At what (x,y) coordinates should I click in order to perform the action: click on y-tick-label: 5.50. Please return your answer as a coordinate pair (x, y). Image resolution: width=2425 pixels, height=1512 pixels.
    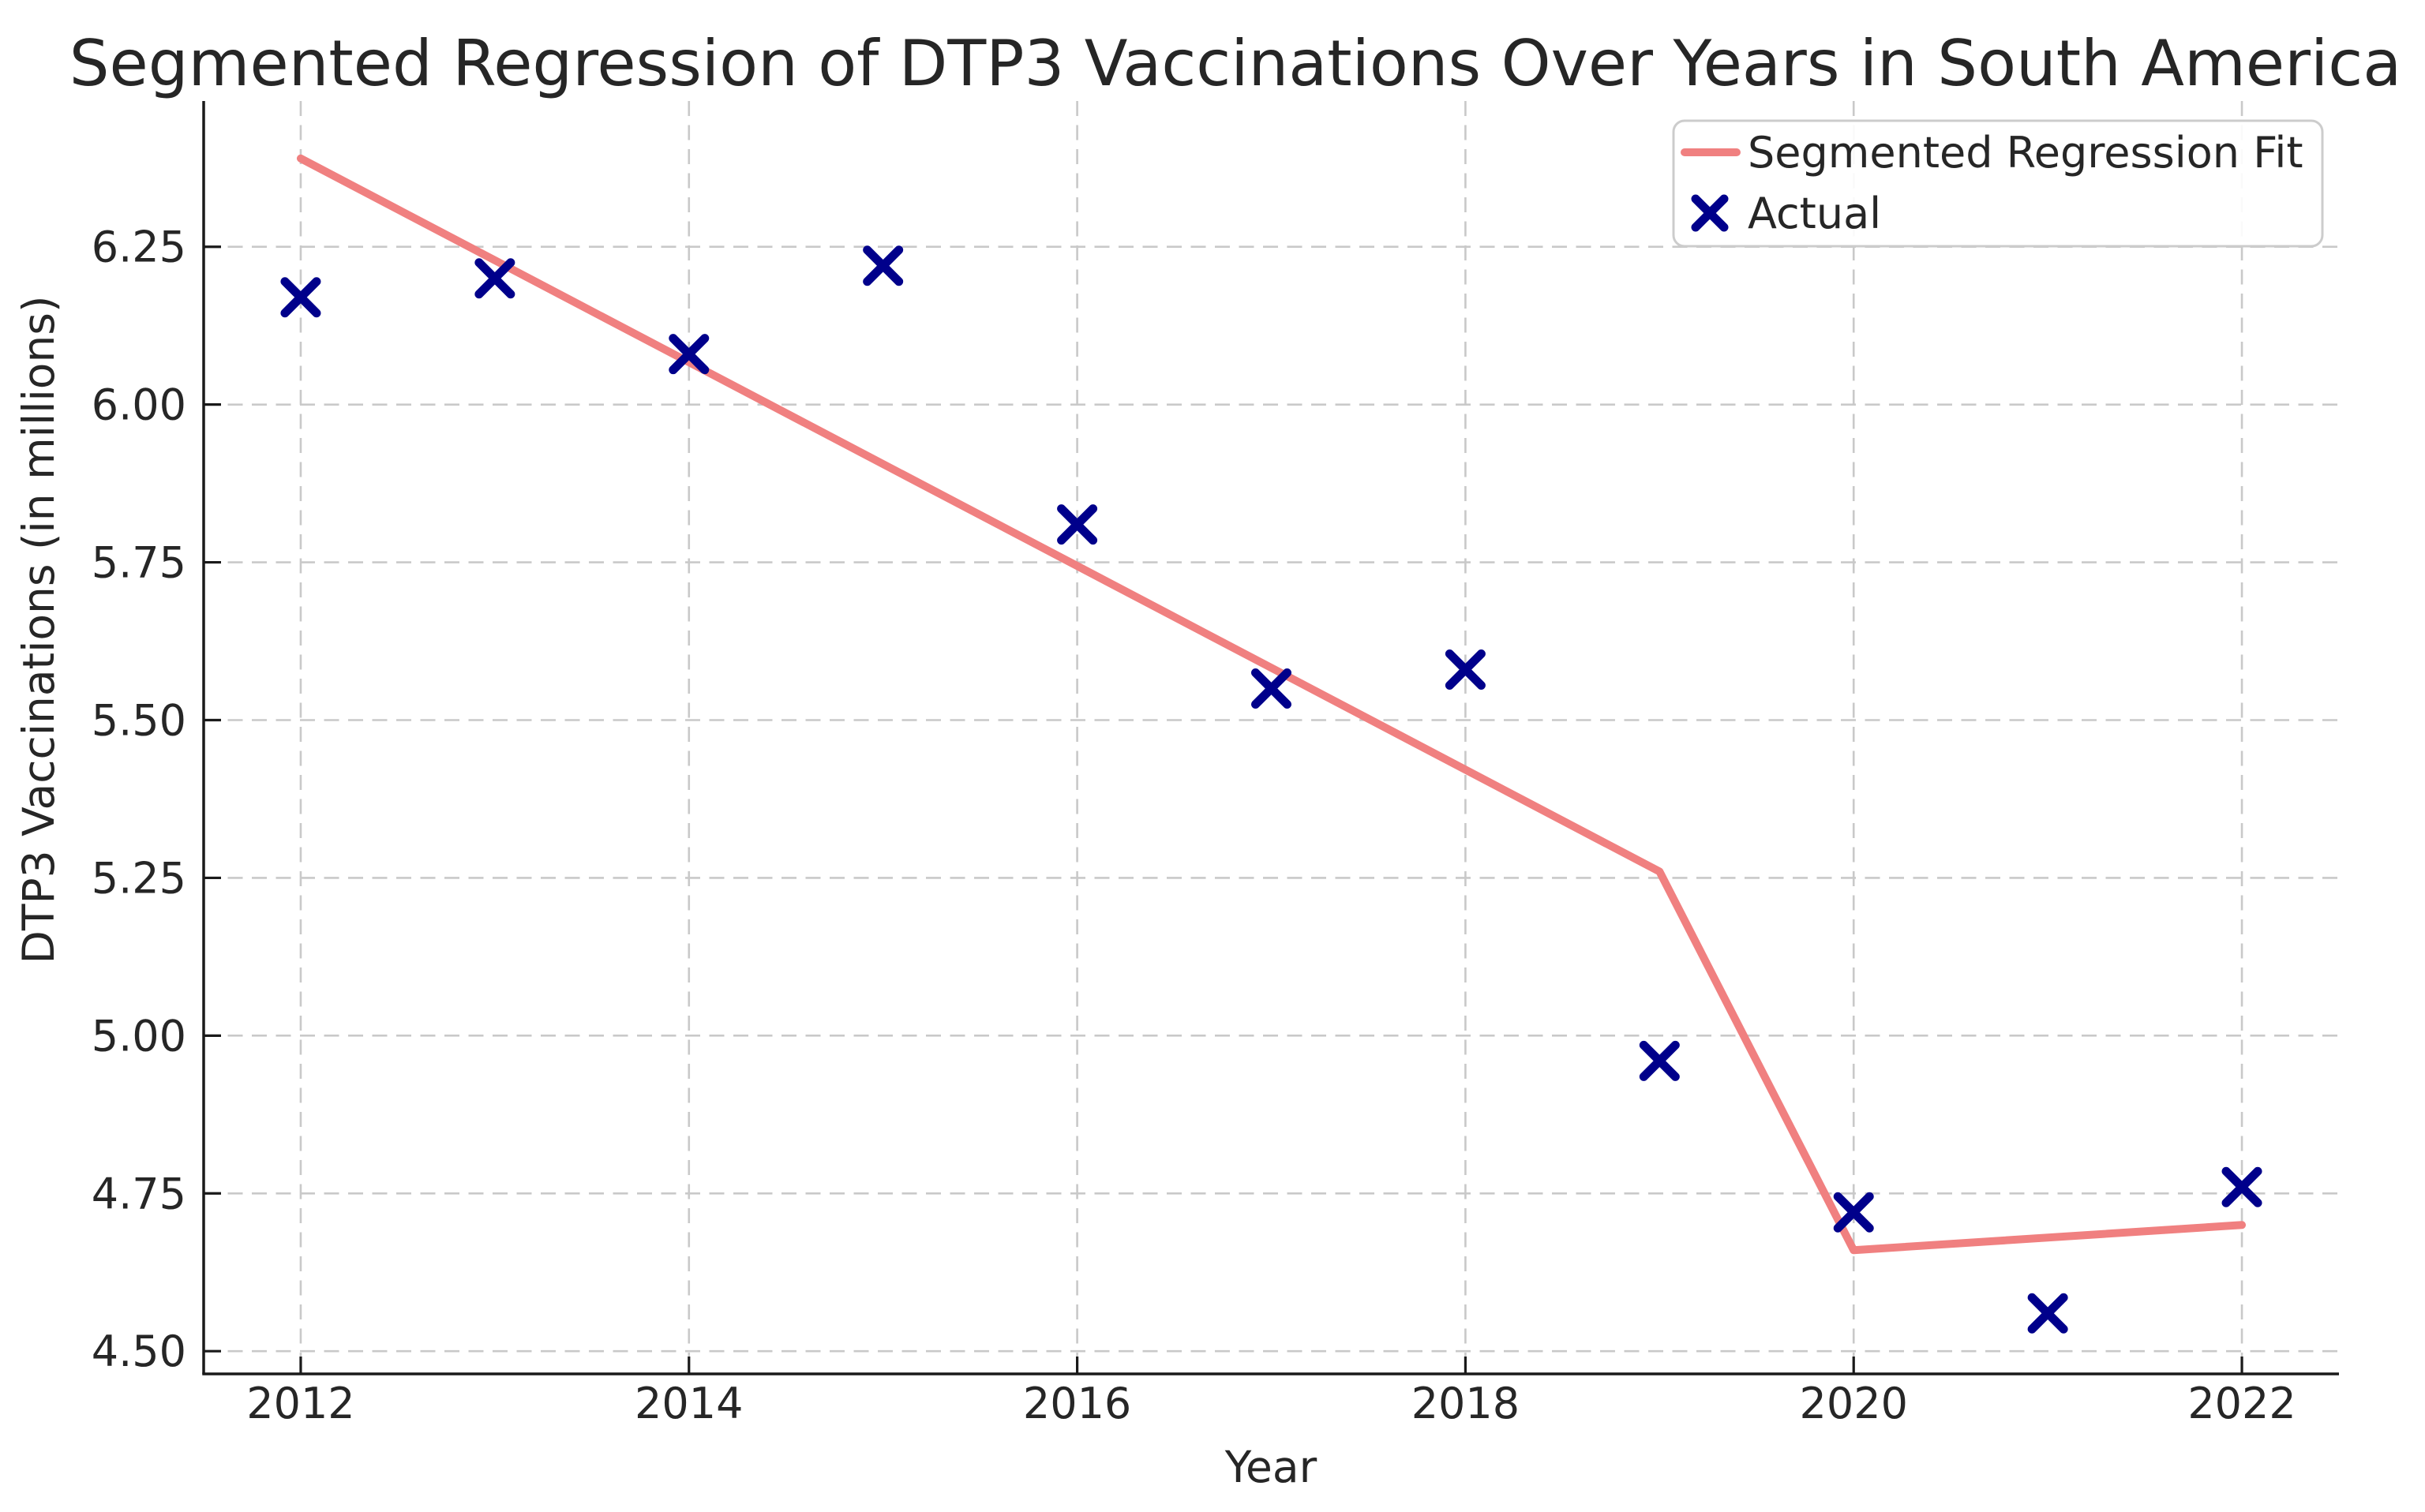
    Looking at the image, I should click on (139, 721).